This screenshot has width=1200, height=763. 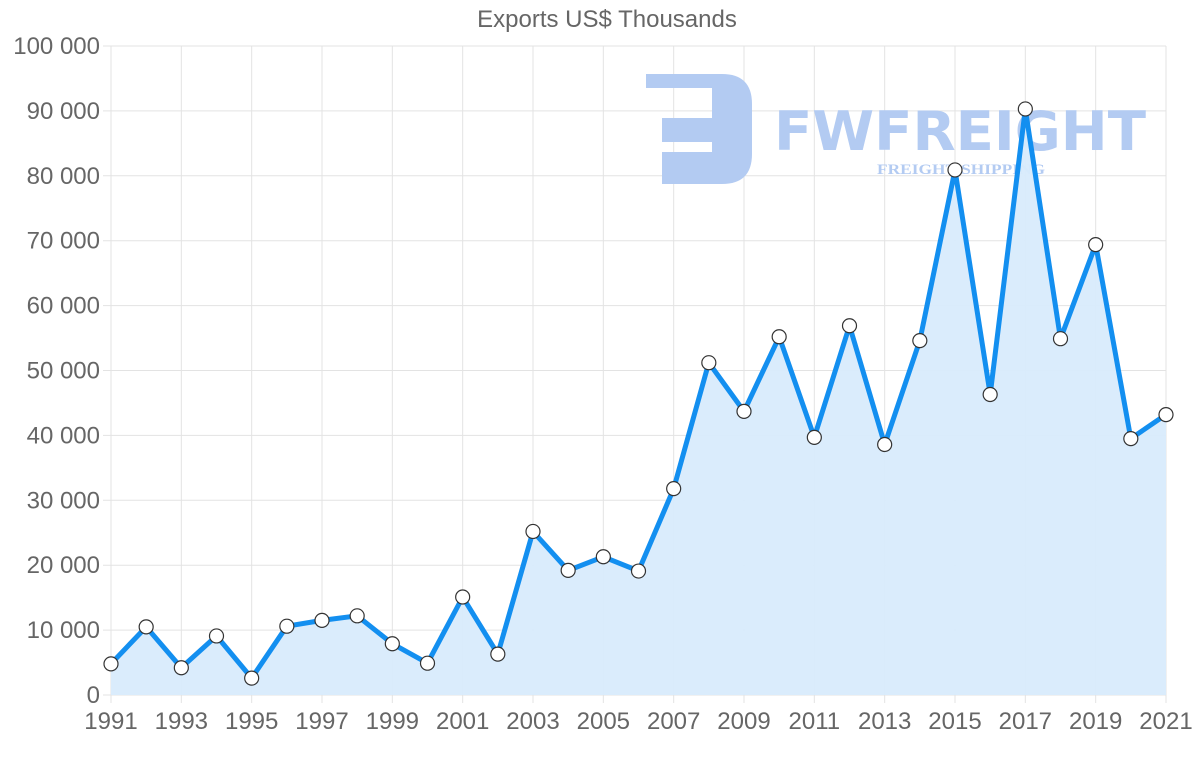 What do you see at coordinates (111, 664) in the screenshot?
I see `data-point-1991` at bounding box center [111, 664].